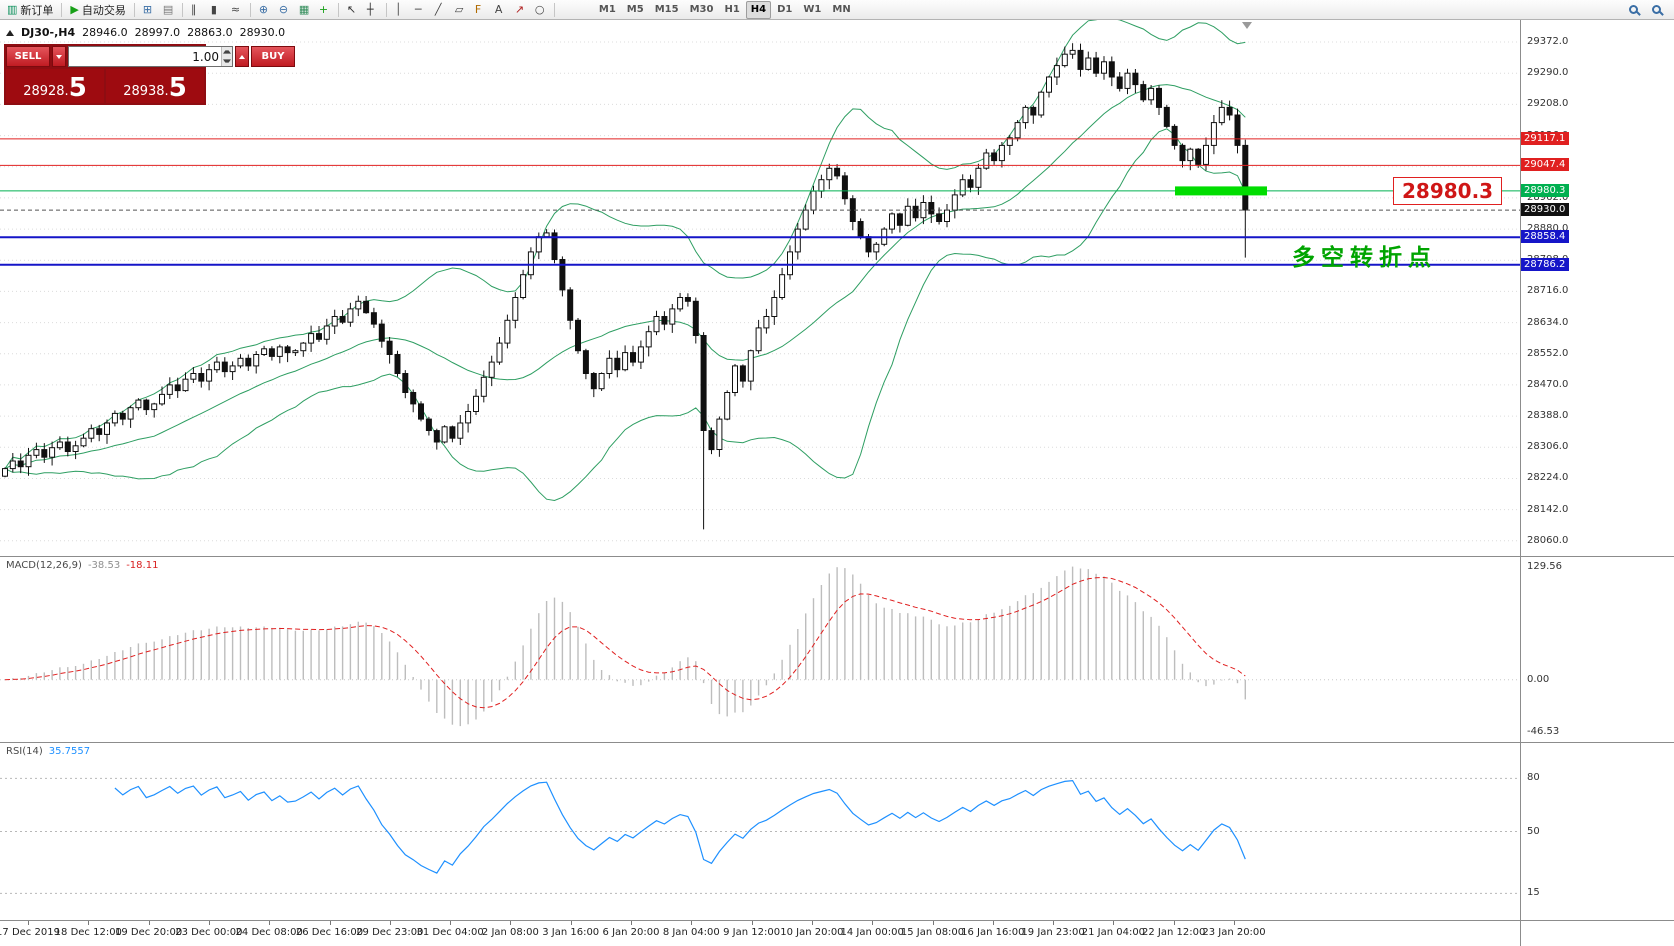 This screenshot has width=1674, height=946. I want to click on zoom-in-button: ⊕, so click(264, 10).